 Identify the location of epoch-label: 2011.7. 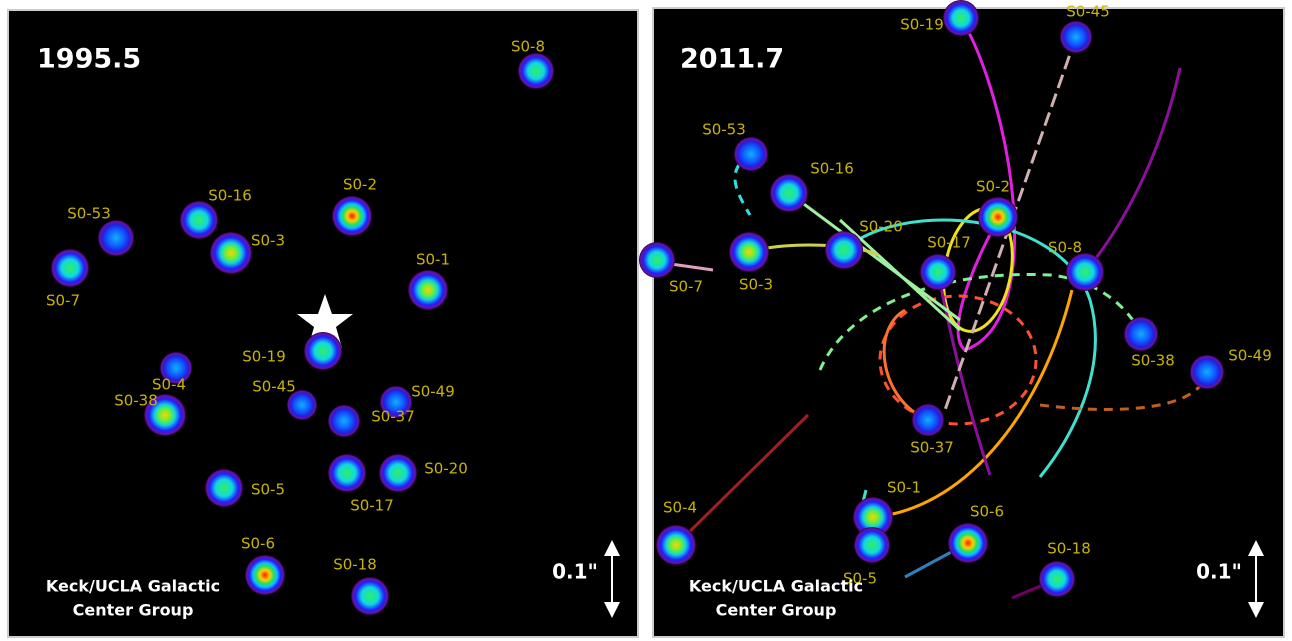
(732, 59).